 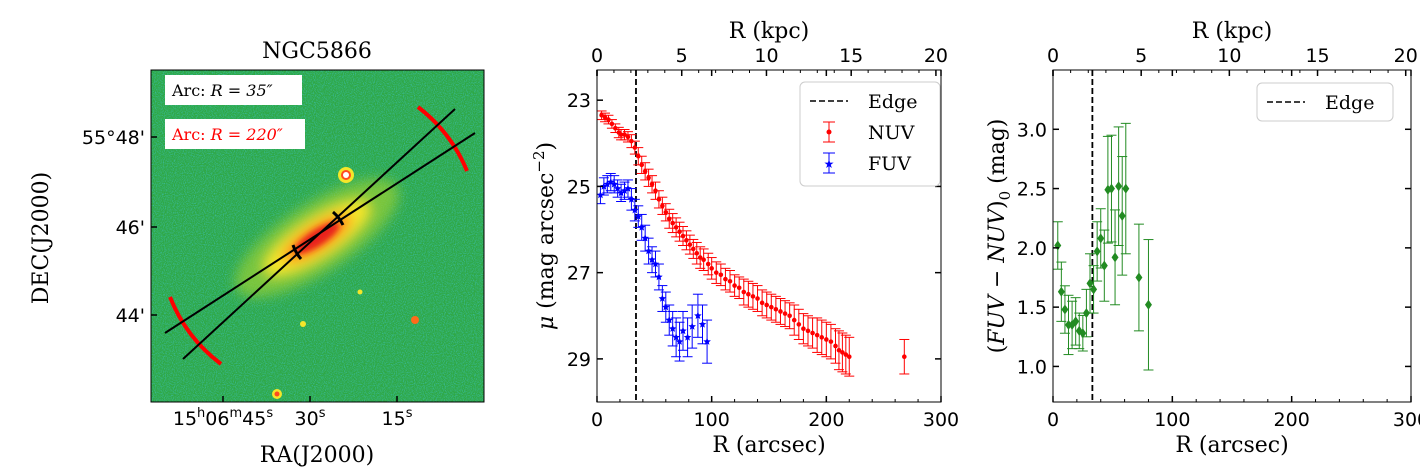 I want to click on dec-tick-label: 55°48', so click(x=113, y=138).